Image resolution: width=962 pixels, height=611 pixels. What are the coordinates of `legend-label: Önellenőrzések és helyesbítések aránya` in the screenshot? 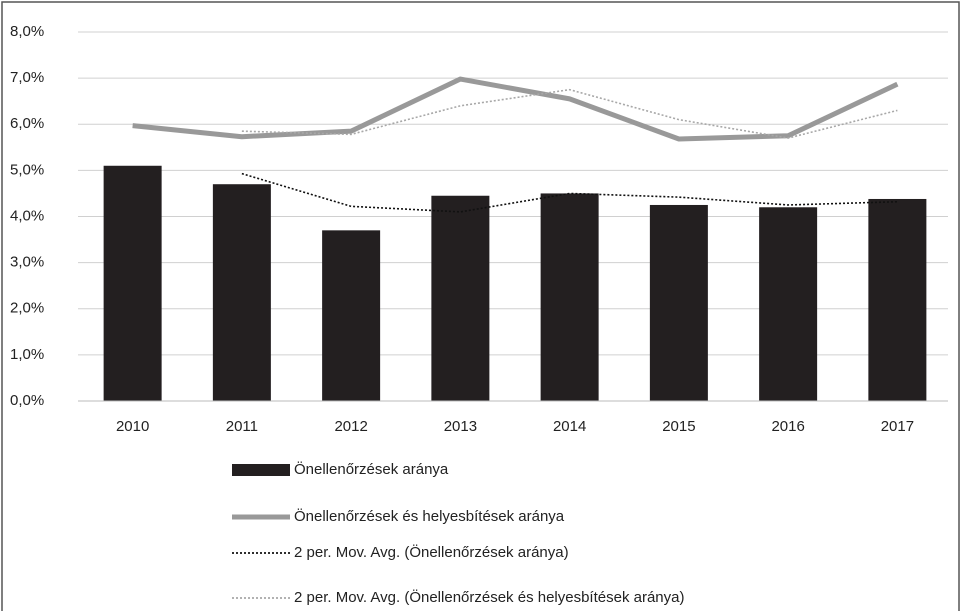 It's located at (429, 516).